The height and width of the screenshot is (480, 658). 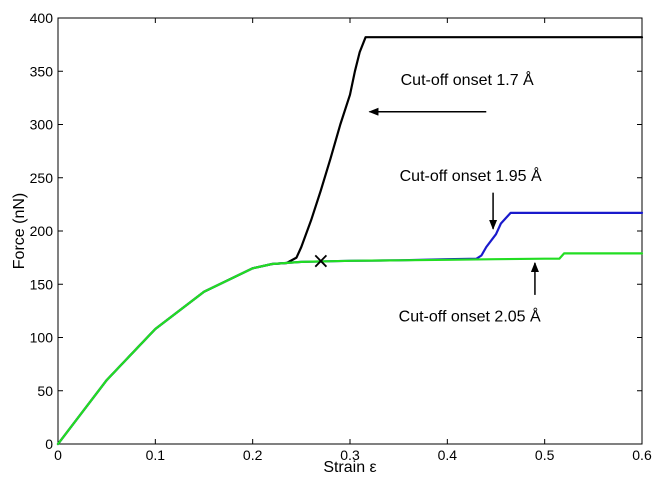 I want to click on y-tick-label: 100, so click(x=42, y=338).